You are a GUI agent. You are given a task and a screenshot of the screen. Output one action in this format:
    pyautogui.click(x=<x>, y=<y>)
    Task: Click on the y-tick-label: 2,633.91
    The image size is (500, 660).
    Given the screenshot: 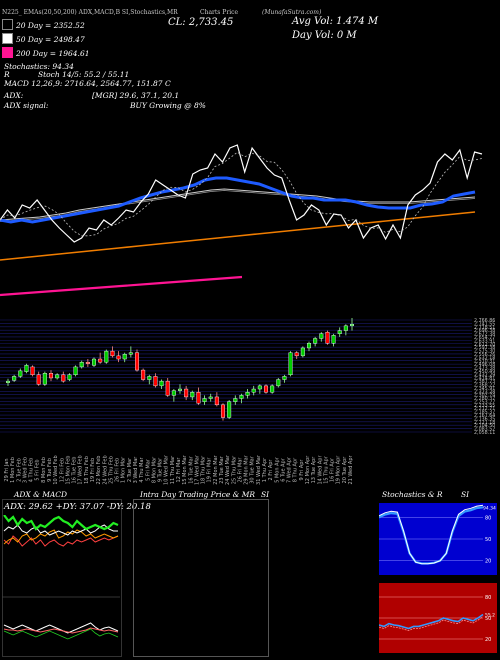 What is the action you would take?
    pyautogui.click(x=484, y=341)
    